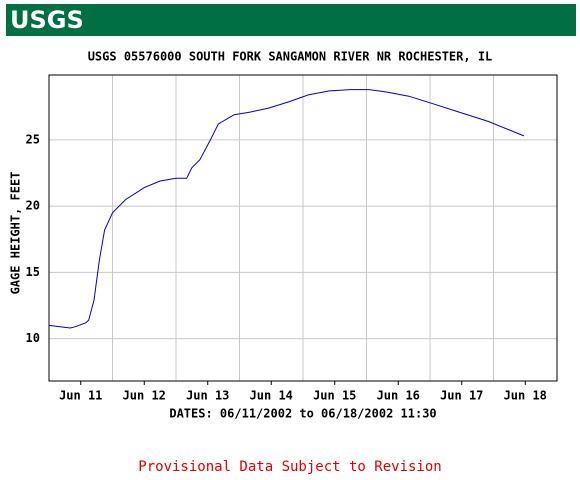 This screenshot has width=580, height=480. Describe the element at coordinates (398, 396) in the screenshot. I see `x-tick-label: Jun 16` at that location.